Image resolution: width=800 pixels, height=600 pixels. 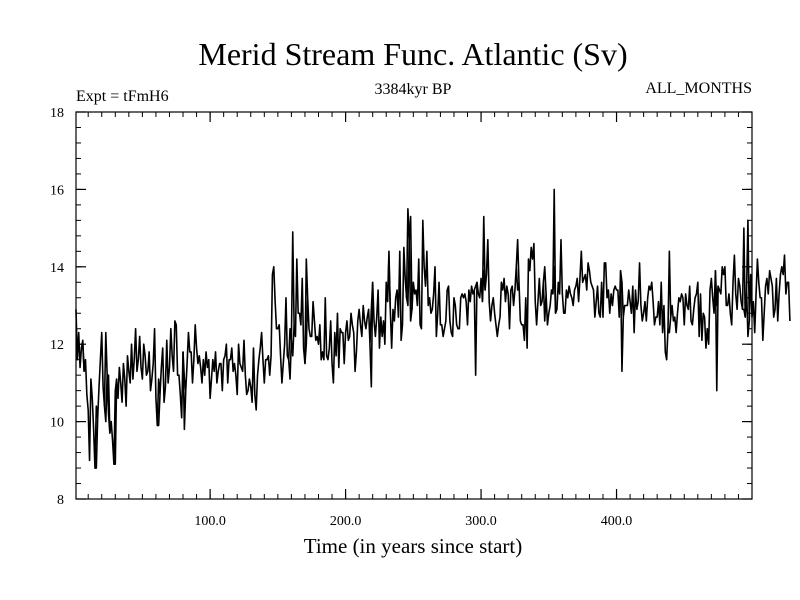 What do you see at coordinates (412, 54) in the screenshot?
I see `chart-title: Merid Stream Func. Atlantic (Sv)` at bounding box center [412, 54].